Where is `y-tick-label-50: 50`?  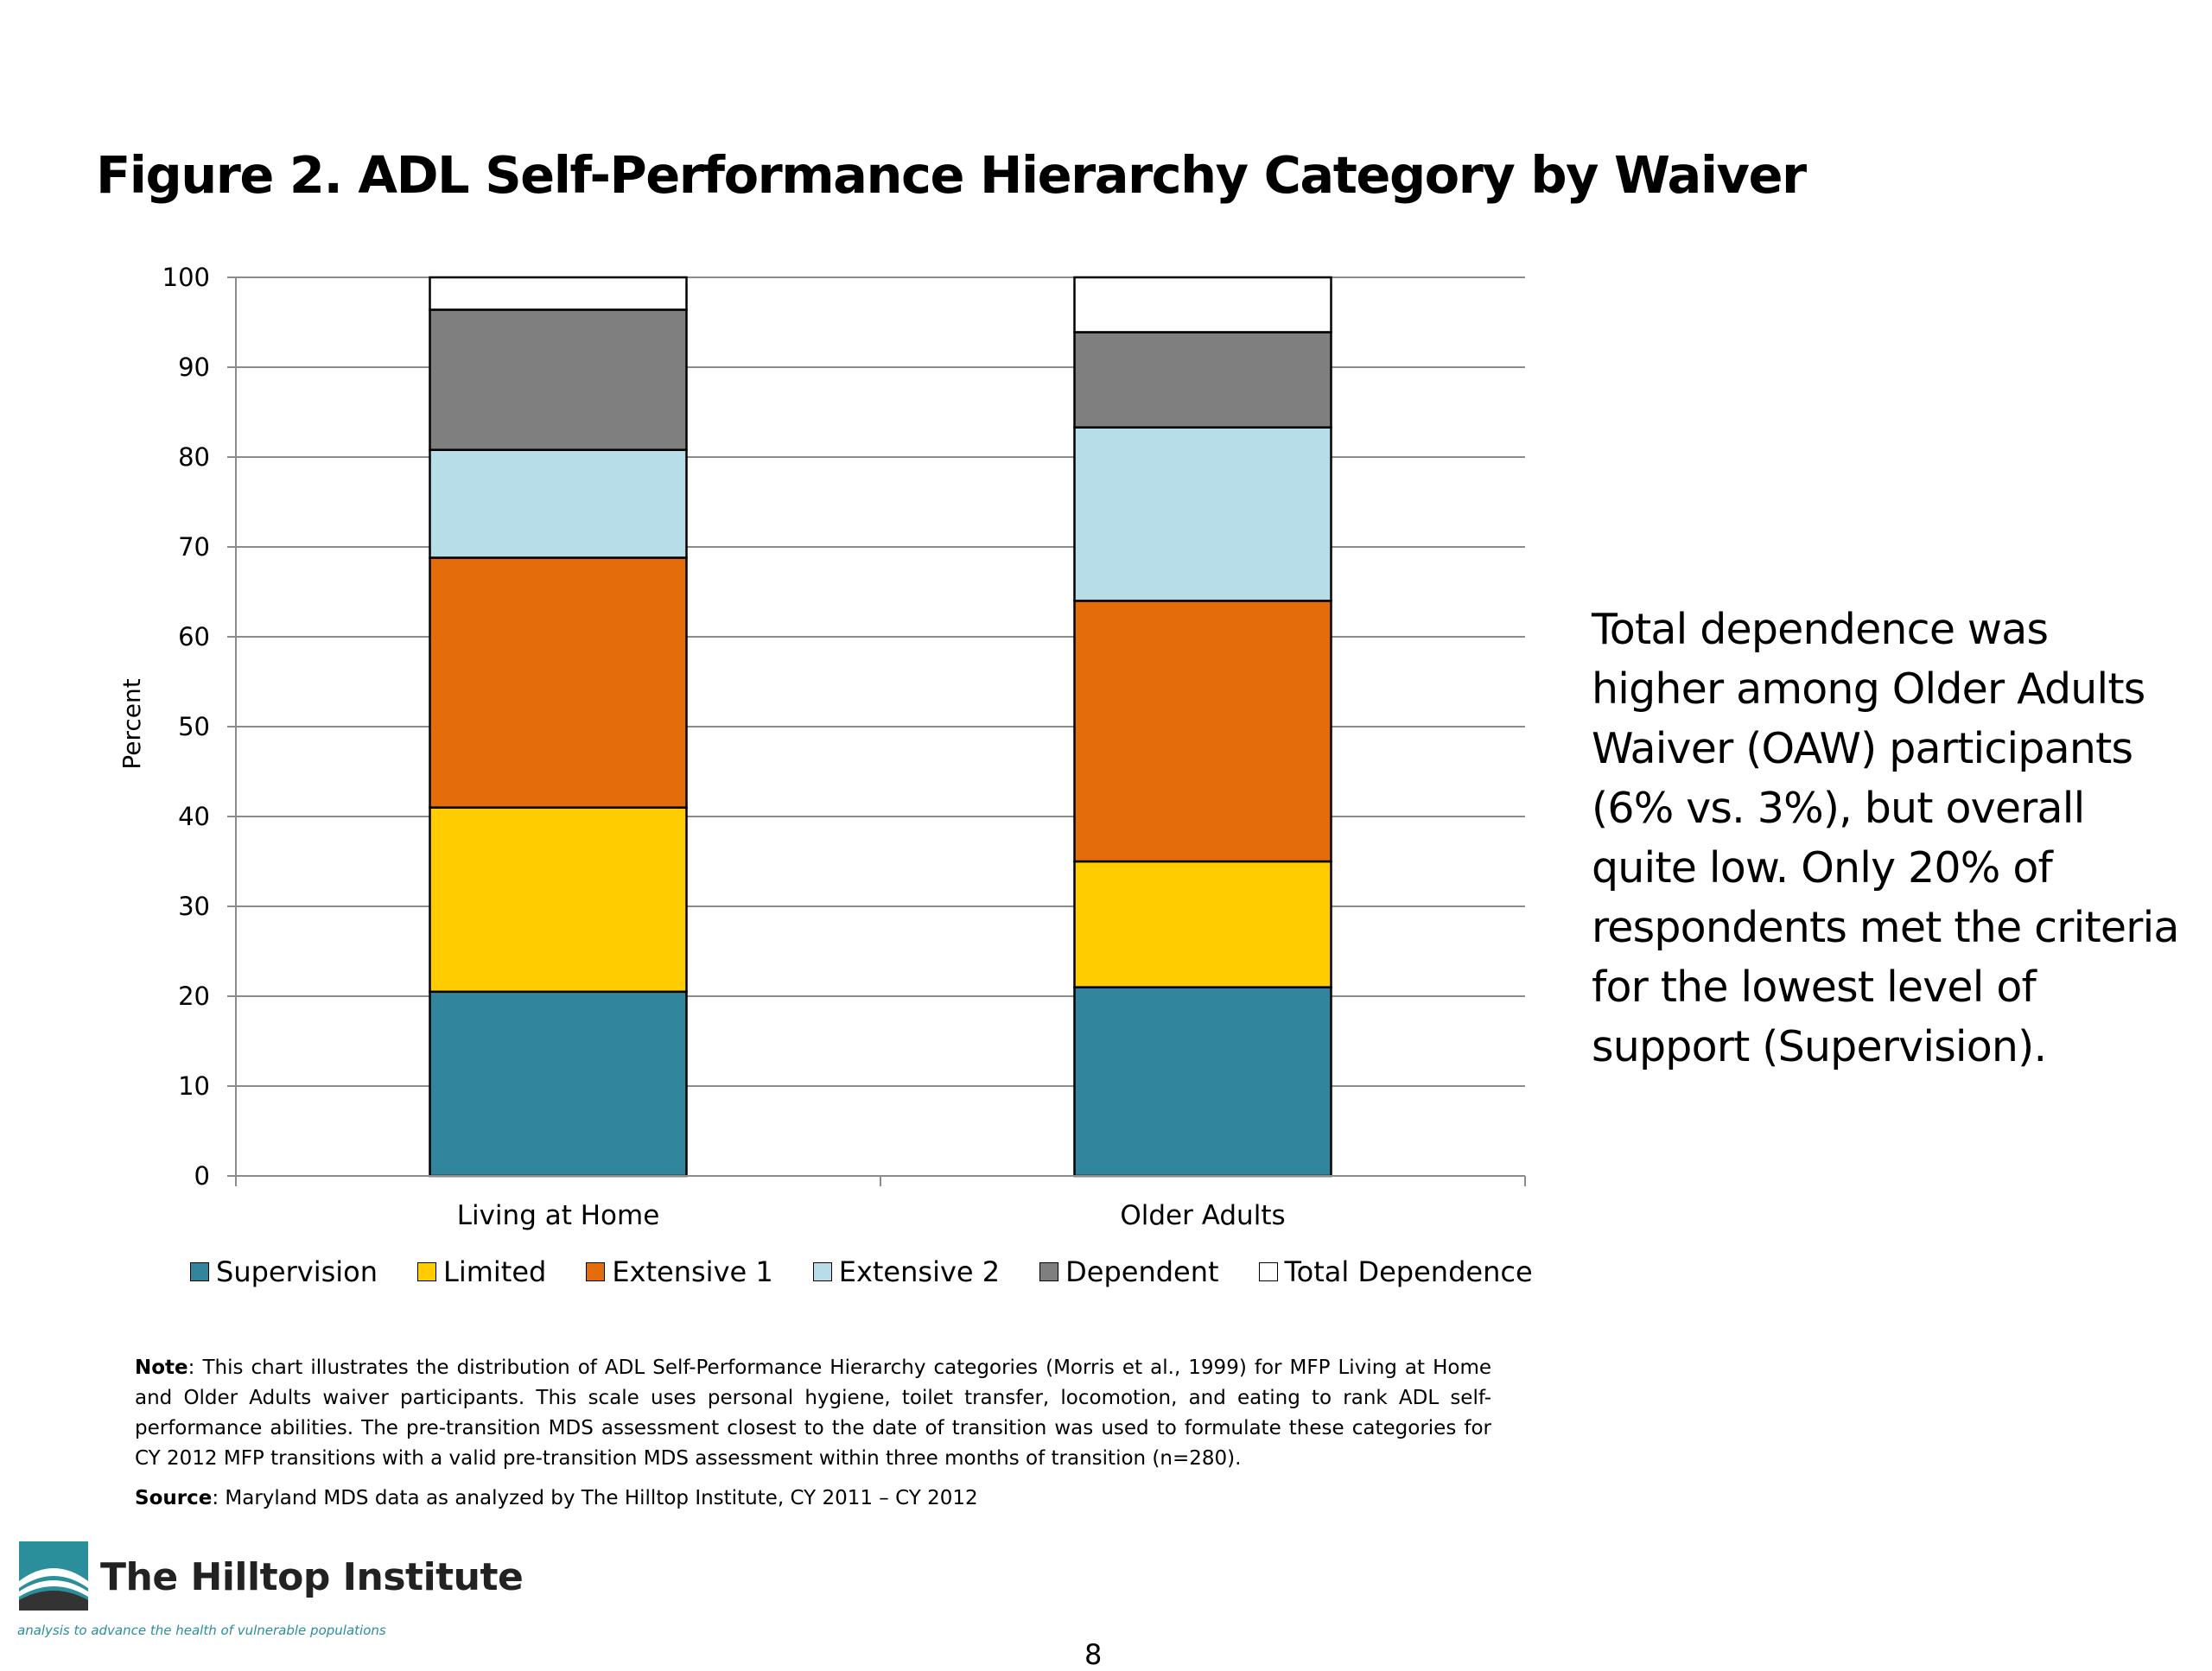 y-tick-label-50: 50 is located at coordinates (194, 726).